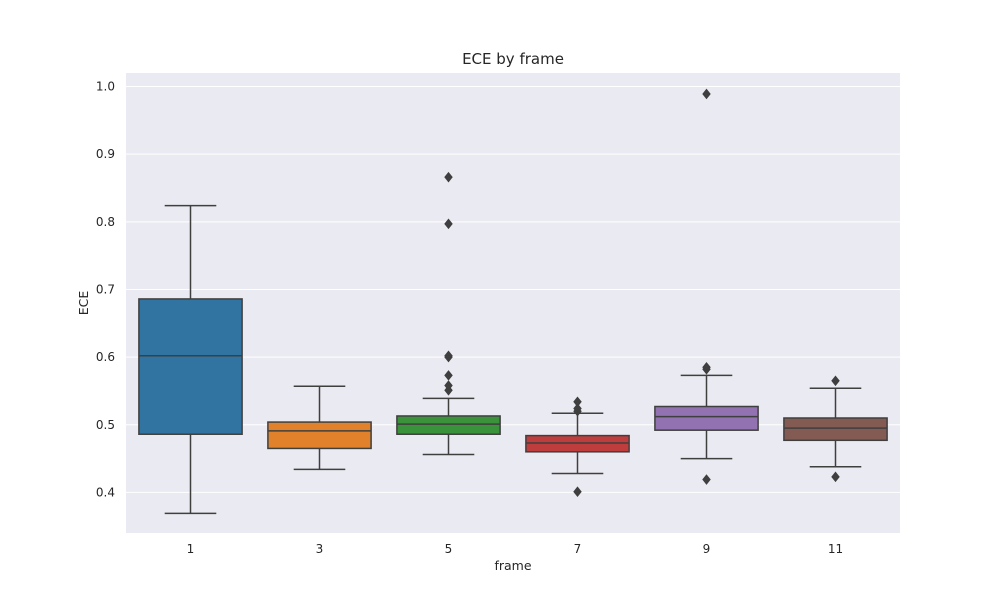  I want to click on y-tick-label: 0.7, so click(105, 289).